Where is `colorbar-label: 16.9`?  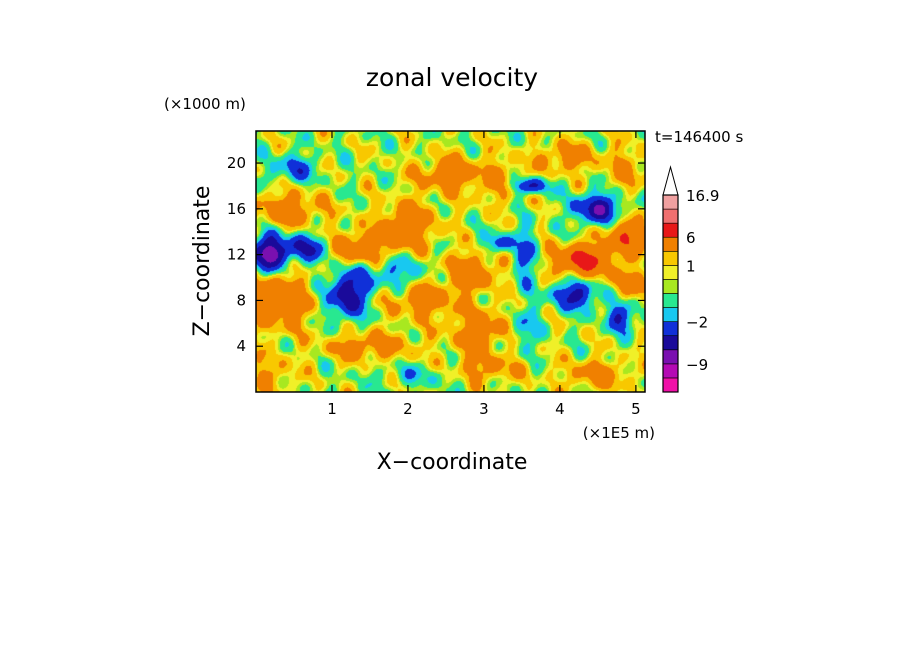
colorbar-label: 16.9 is located at coordinates (702, 196).